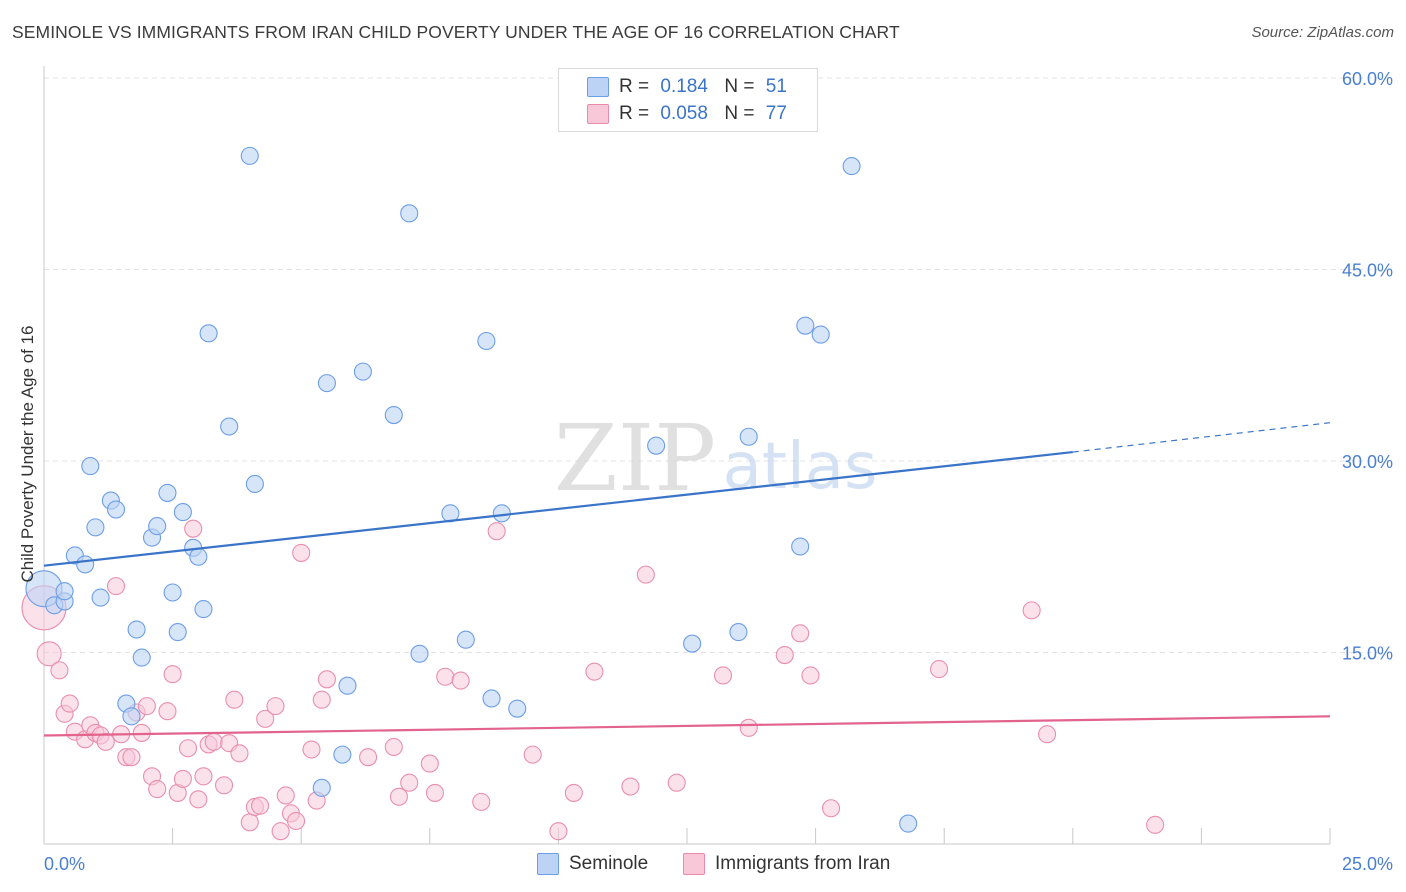  What do you see at coordinates (1322, 32) in the screenshot?
I see `chart-source: Source: ZipAtlas.com` at bounding box center [1322, 32].